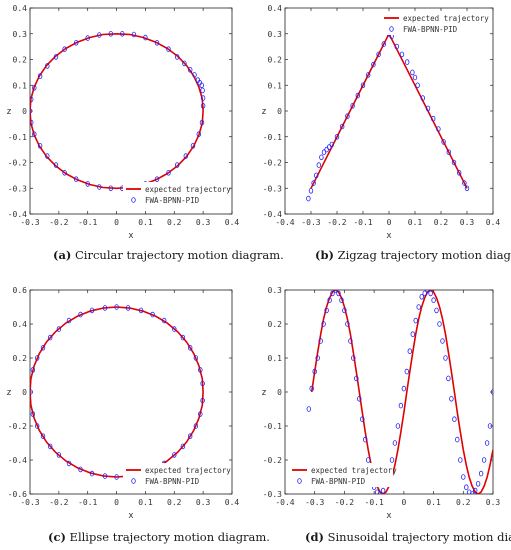 This screenshot has width=511, height=550. What do you see at coordinates (324, 255) in the screenshot?
I see `caption-label: (b)` at bounding box center [324, 255].